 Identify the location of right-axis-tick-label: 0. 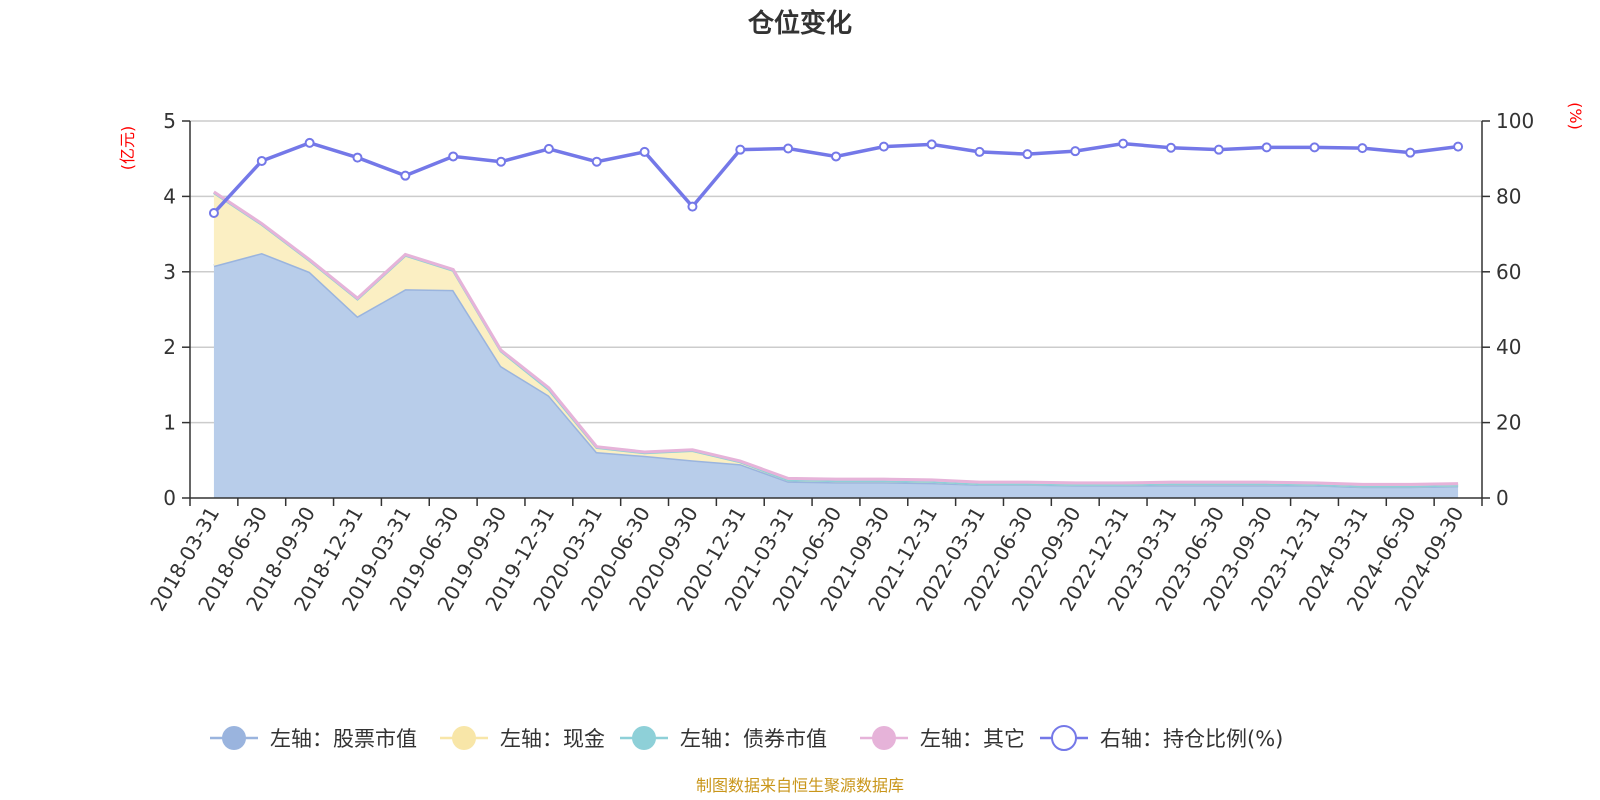
(1502, 498).